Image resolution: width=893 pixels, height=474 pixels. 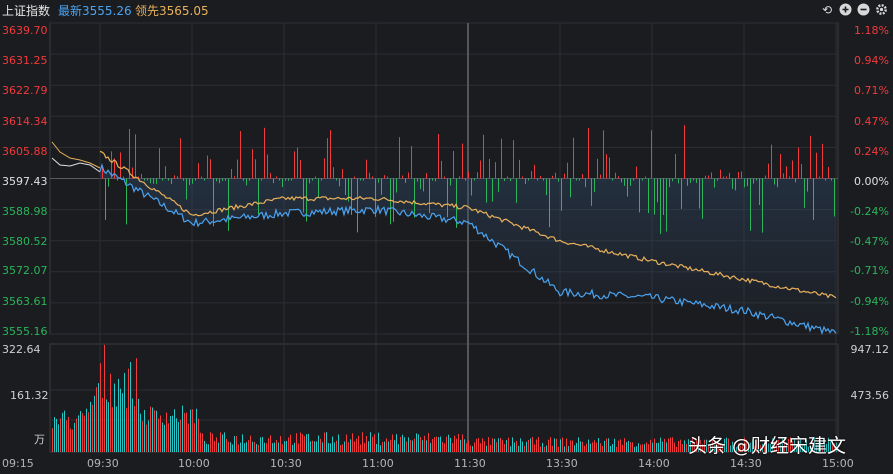 What do you see at coordinates (470, 463) in the screenshot?
I see `time-tick: 11:30` at bounding box center [470, 463].